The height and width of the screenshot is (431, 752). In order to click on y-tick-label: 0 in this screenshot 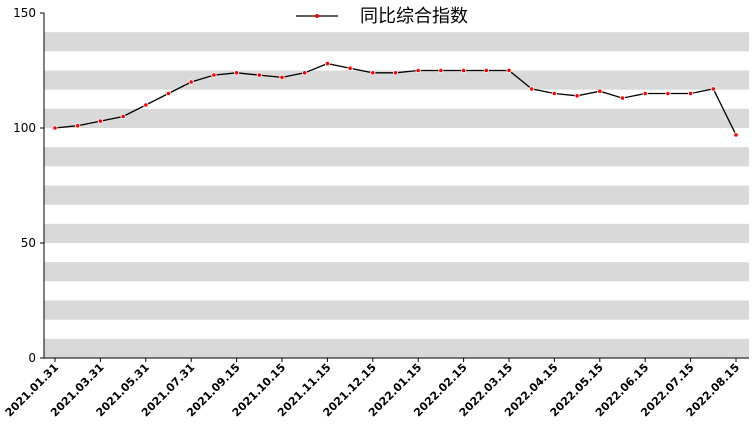, I will do `click(32, 358)`.